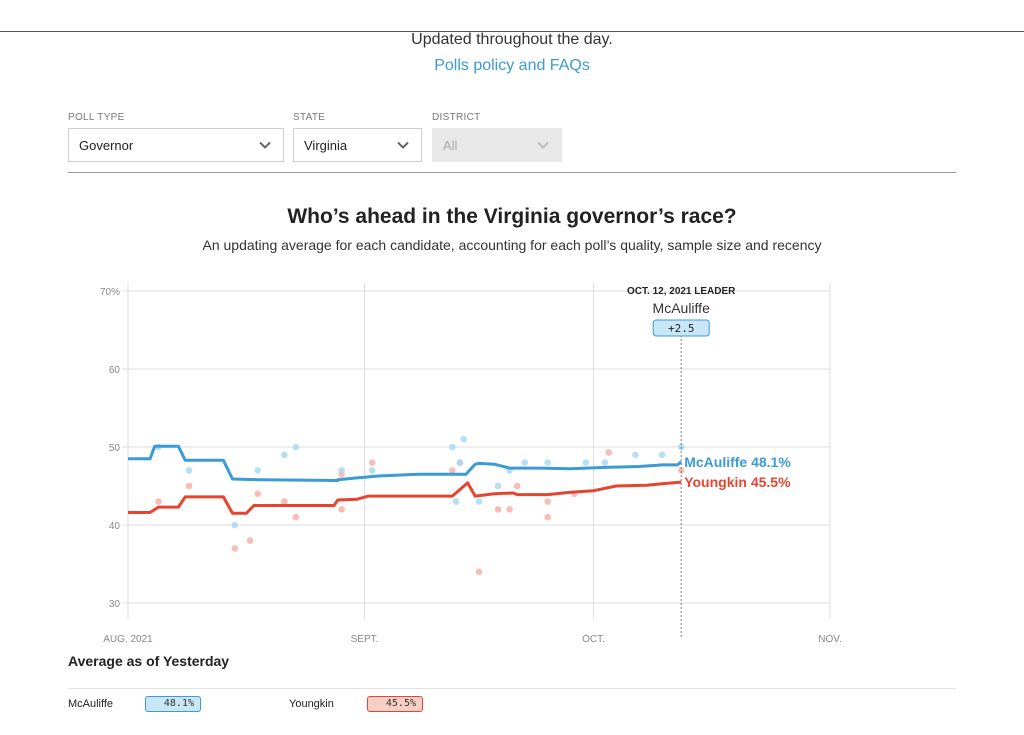 Image resolution: width=1024 pixels, height=735 pixels. Describe the element at coordinates (737, 462) in the screenshot. I see `series-end-label-mcauliffe: McAuliffe 48.1%` at that location.